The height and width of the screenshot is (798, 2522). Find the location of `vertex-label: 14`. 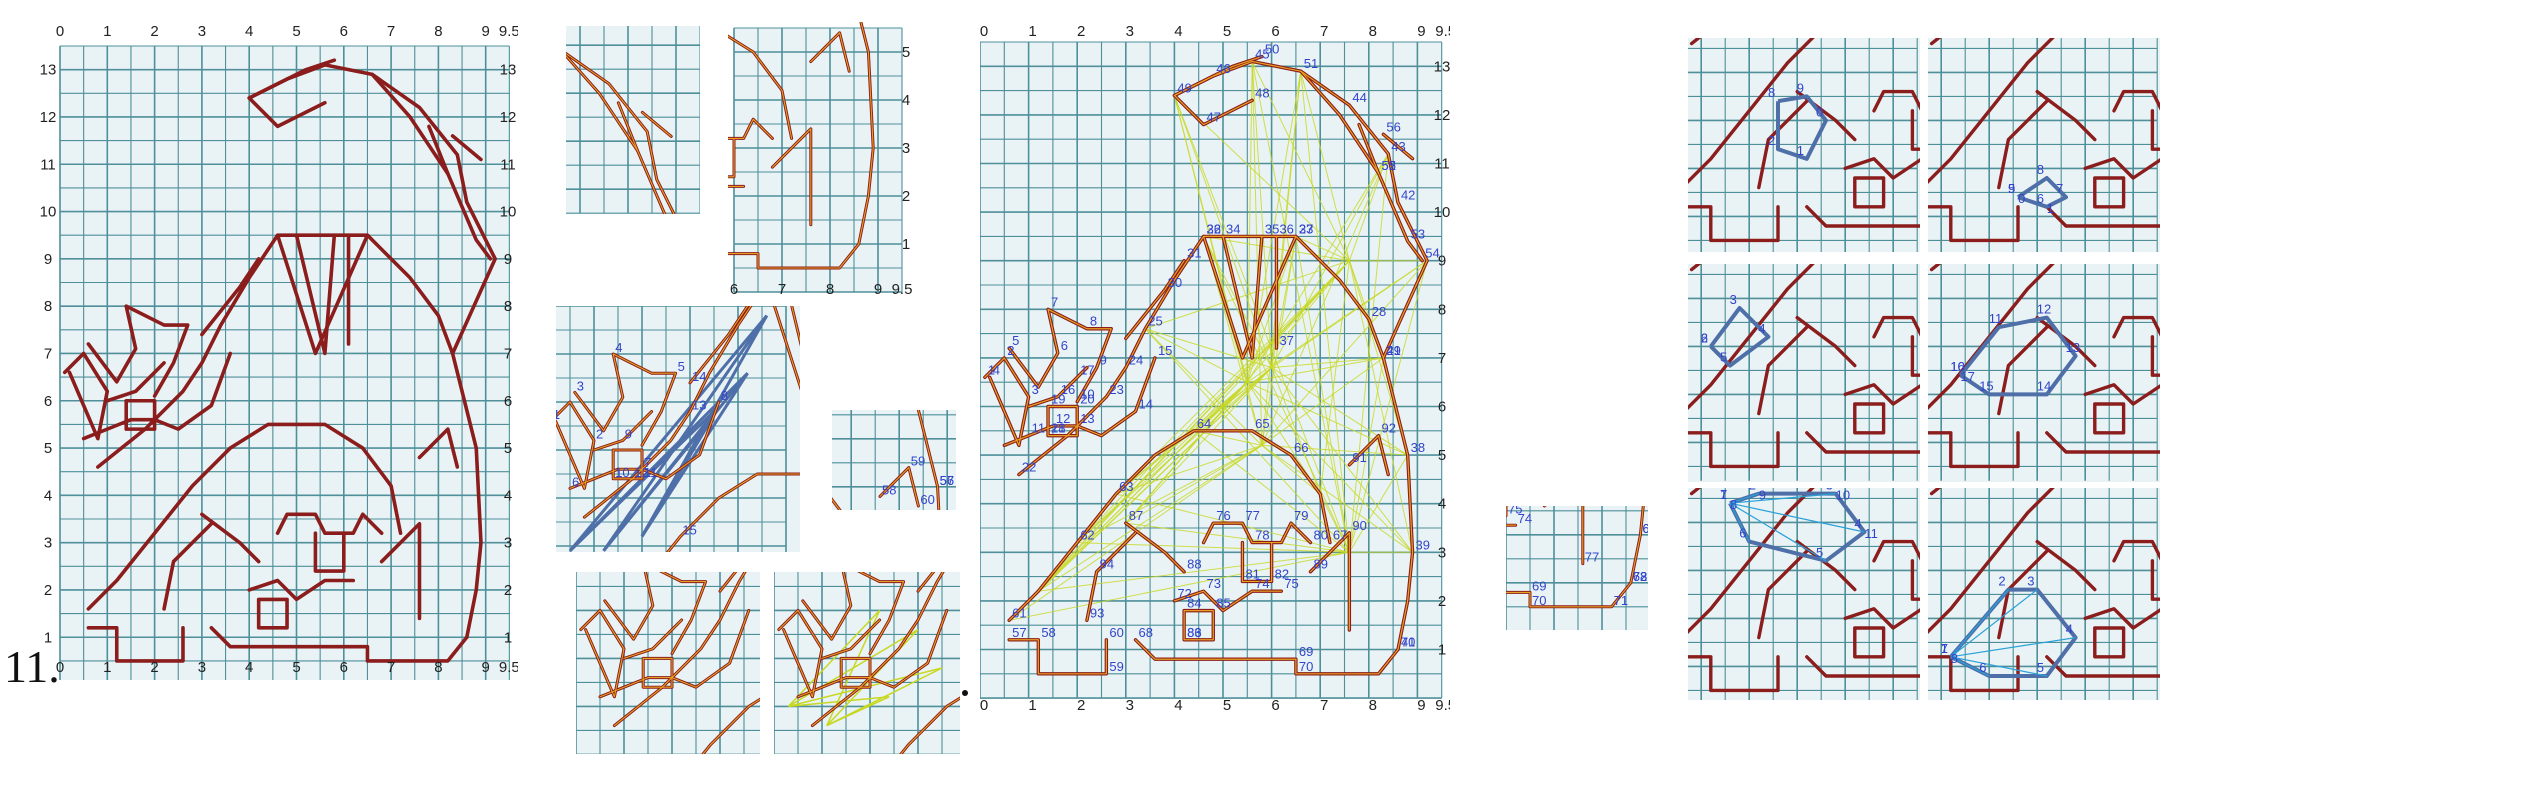

vertex-label: 14 is located at coordinates (1146, 403).